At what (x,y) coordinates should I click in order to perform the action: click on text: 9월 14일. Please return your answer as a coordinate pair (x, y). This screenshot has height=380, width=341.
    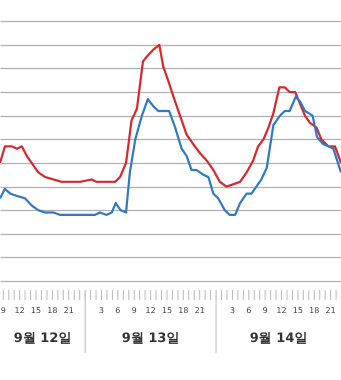
    Looking at the image, I should click on (279, 338).